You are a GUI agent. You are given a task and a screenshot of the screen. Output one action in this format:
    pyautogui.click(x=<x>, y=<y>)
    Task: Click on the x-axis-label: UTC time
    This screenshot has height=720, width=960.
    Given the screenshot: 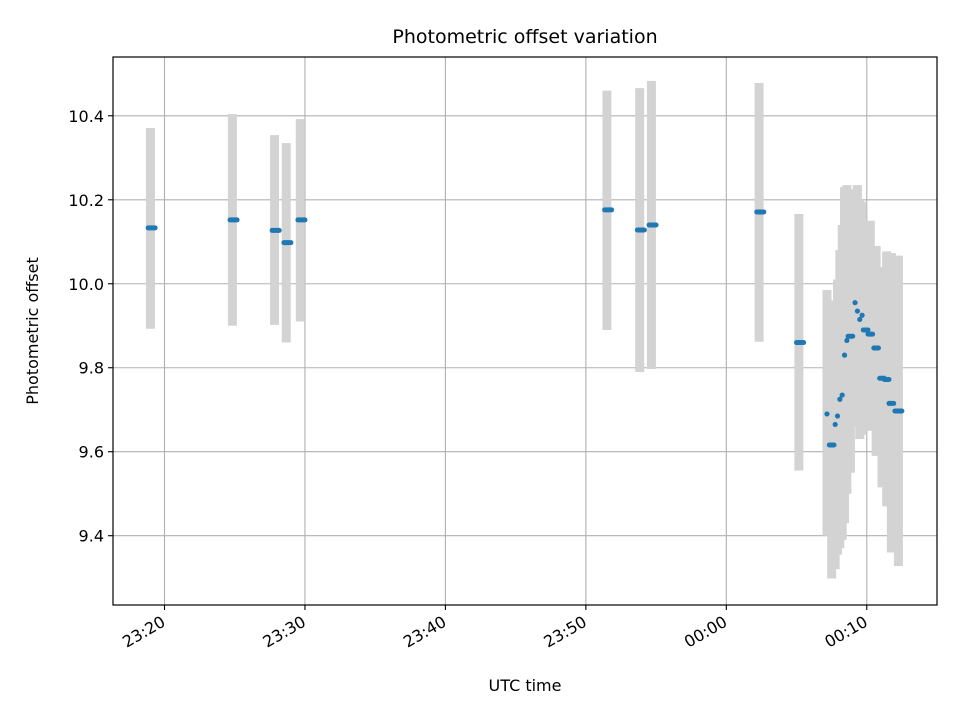 What is the action you would take?
    pyautogui.click(x=525, y=685)
    